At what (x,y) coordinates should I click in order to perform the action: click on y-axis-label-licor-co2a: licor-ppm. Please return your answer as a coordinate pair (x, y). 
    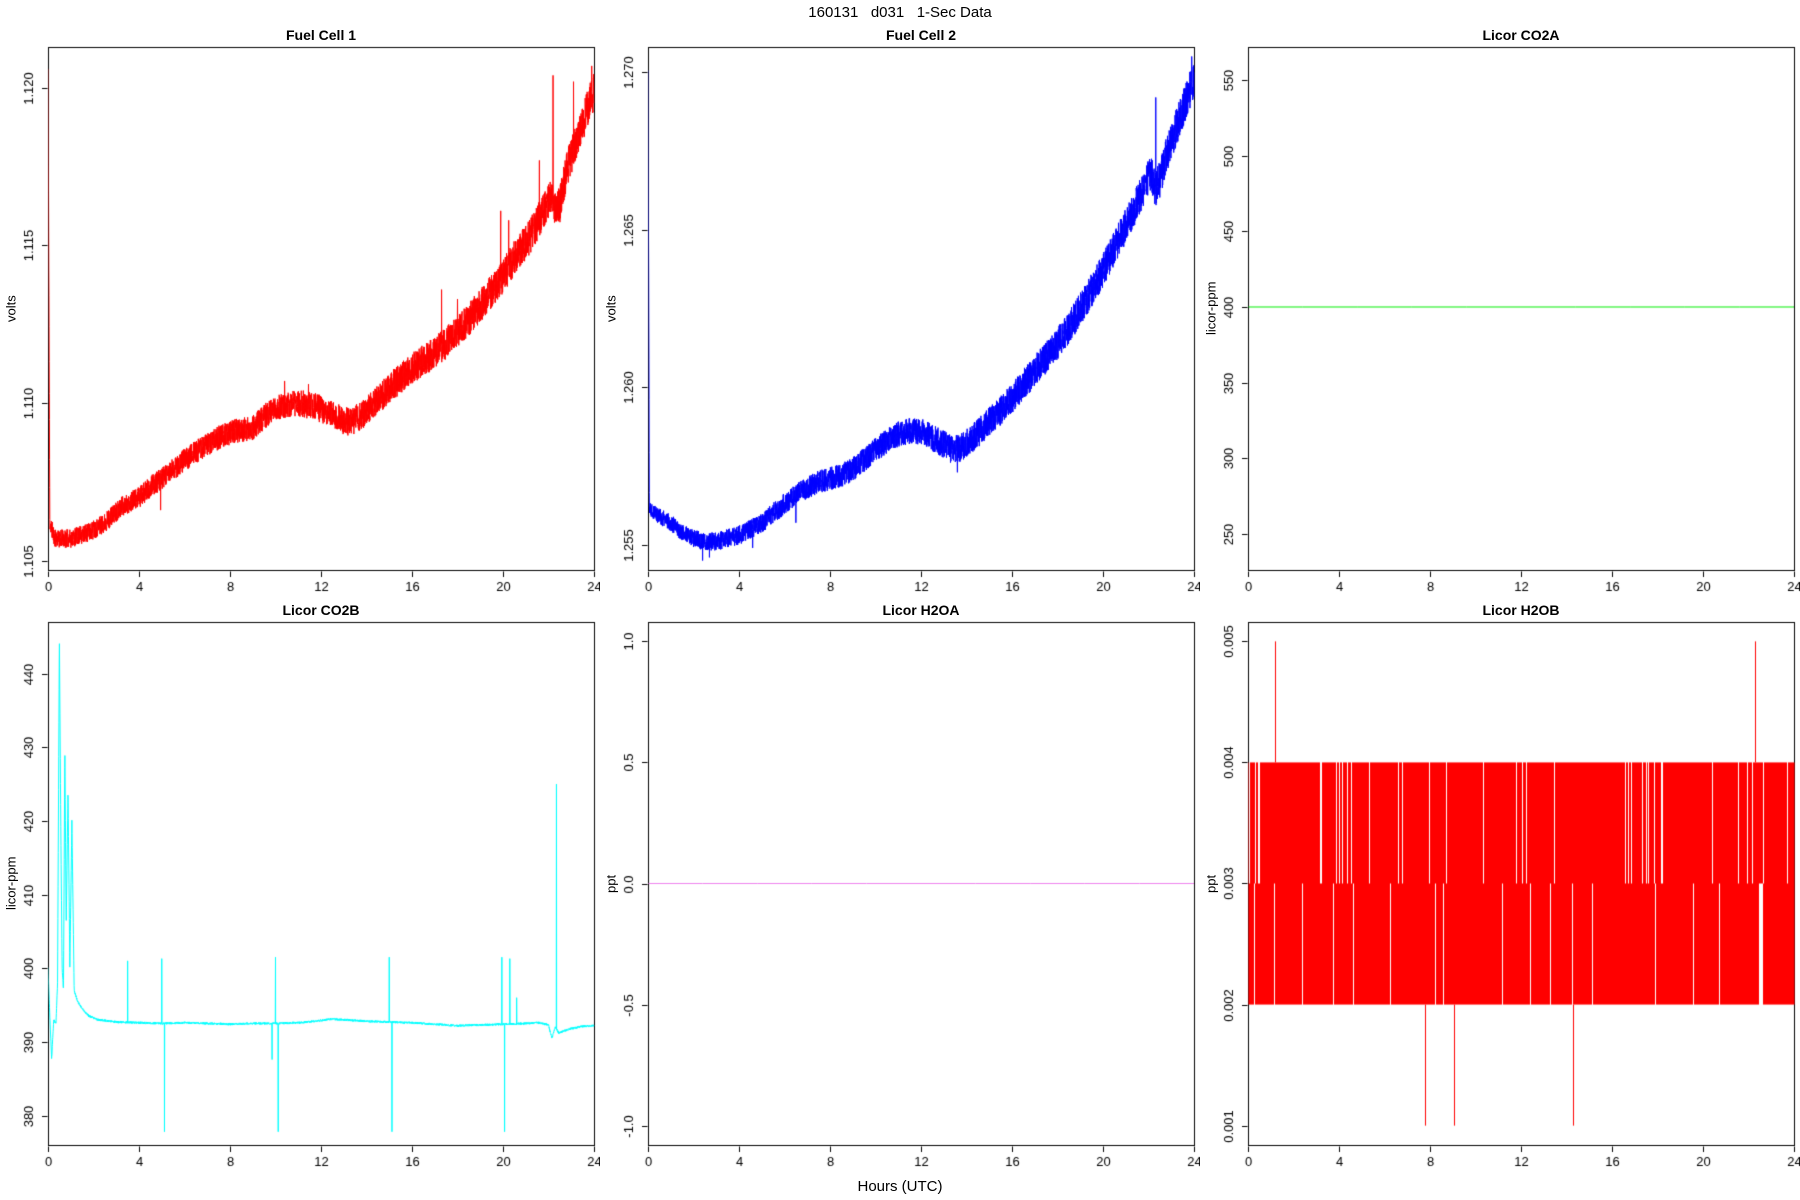
    Looking at the image, I should click on (1211, 308).